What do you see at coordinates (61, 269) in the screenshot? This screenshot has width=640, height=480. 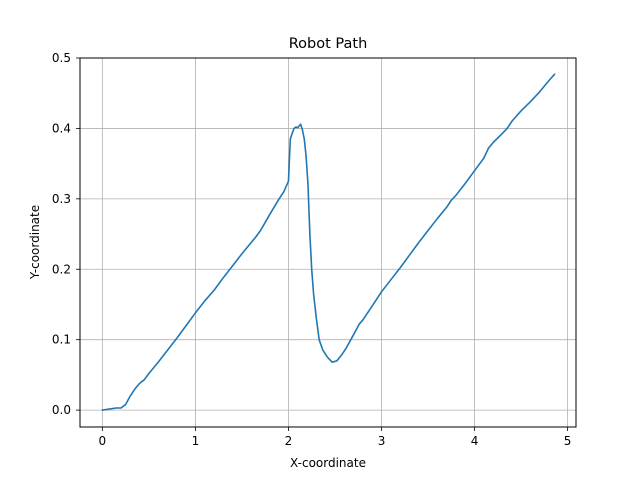 I see `y-tick-label: 0.2` at bounding box center [61, 269].